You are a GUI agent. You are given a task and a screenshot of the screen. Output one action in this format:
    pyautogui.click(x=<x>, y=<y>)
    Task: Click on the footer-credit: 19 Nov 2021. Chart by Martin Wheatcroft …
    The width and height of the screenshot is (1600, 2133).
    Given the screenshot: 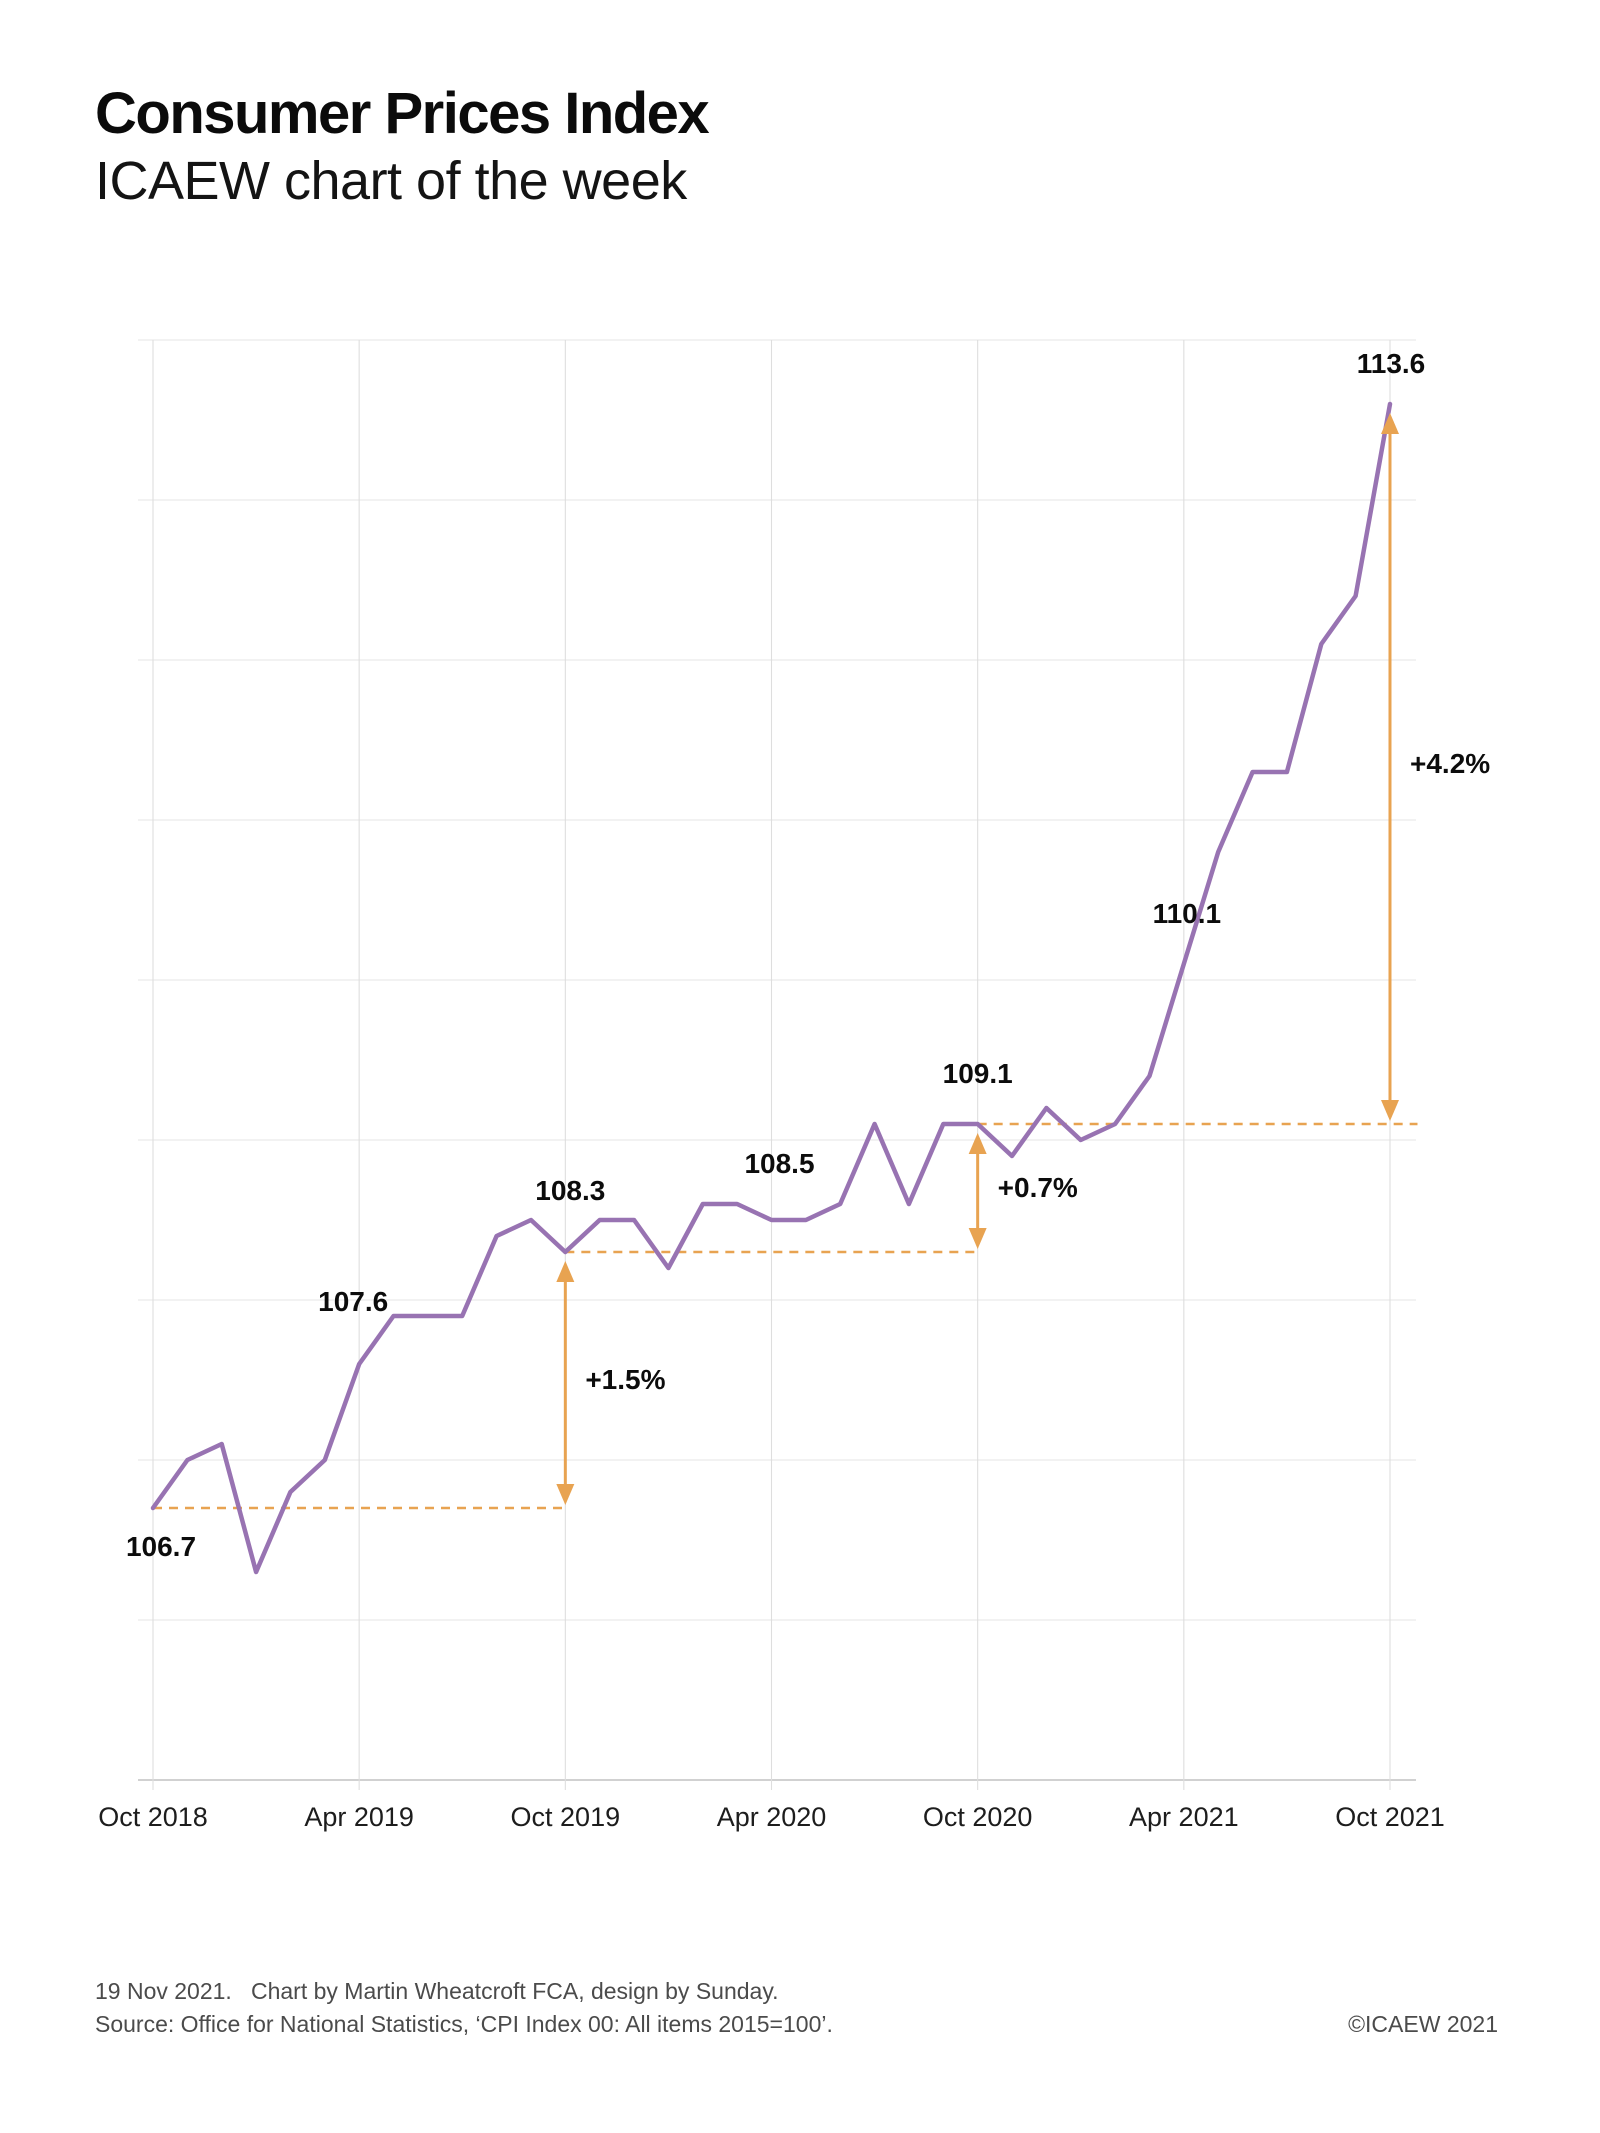 What is the action you would take?
    pyautogui.click(x=437, y=1991)
    